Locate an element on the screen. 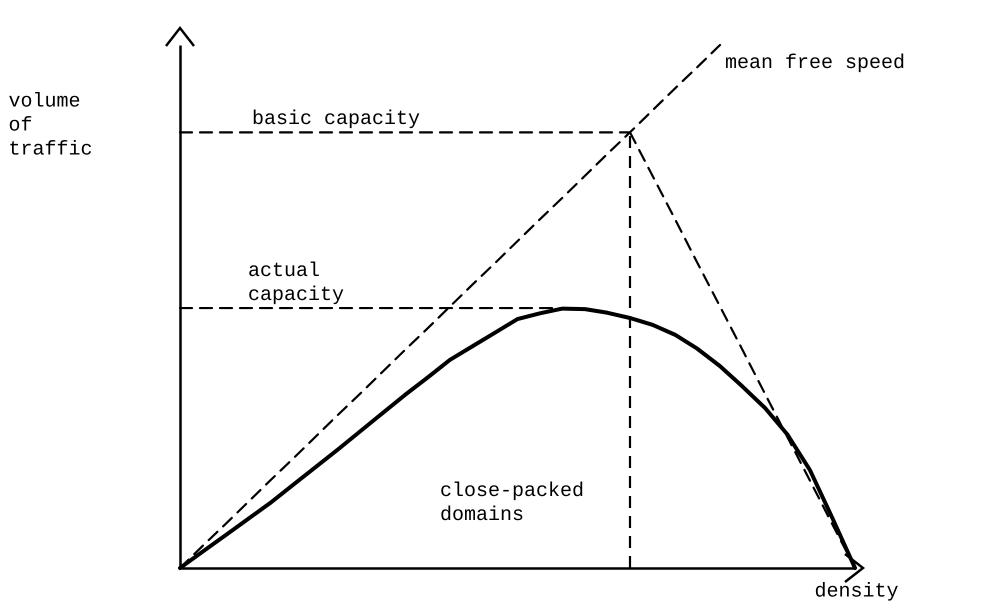  annotation: mean free speed is located at coordinates (815, 63).